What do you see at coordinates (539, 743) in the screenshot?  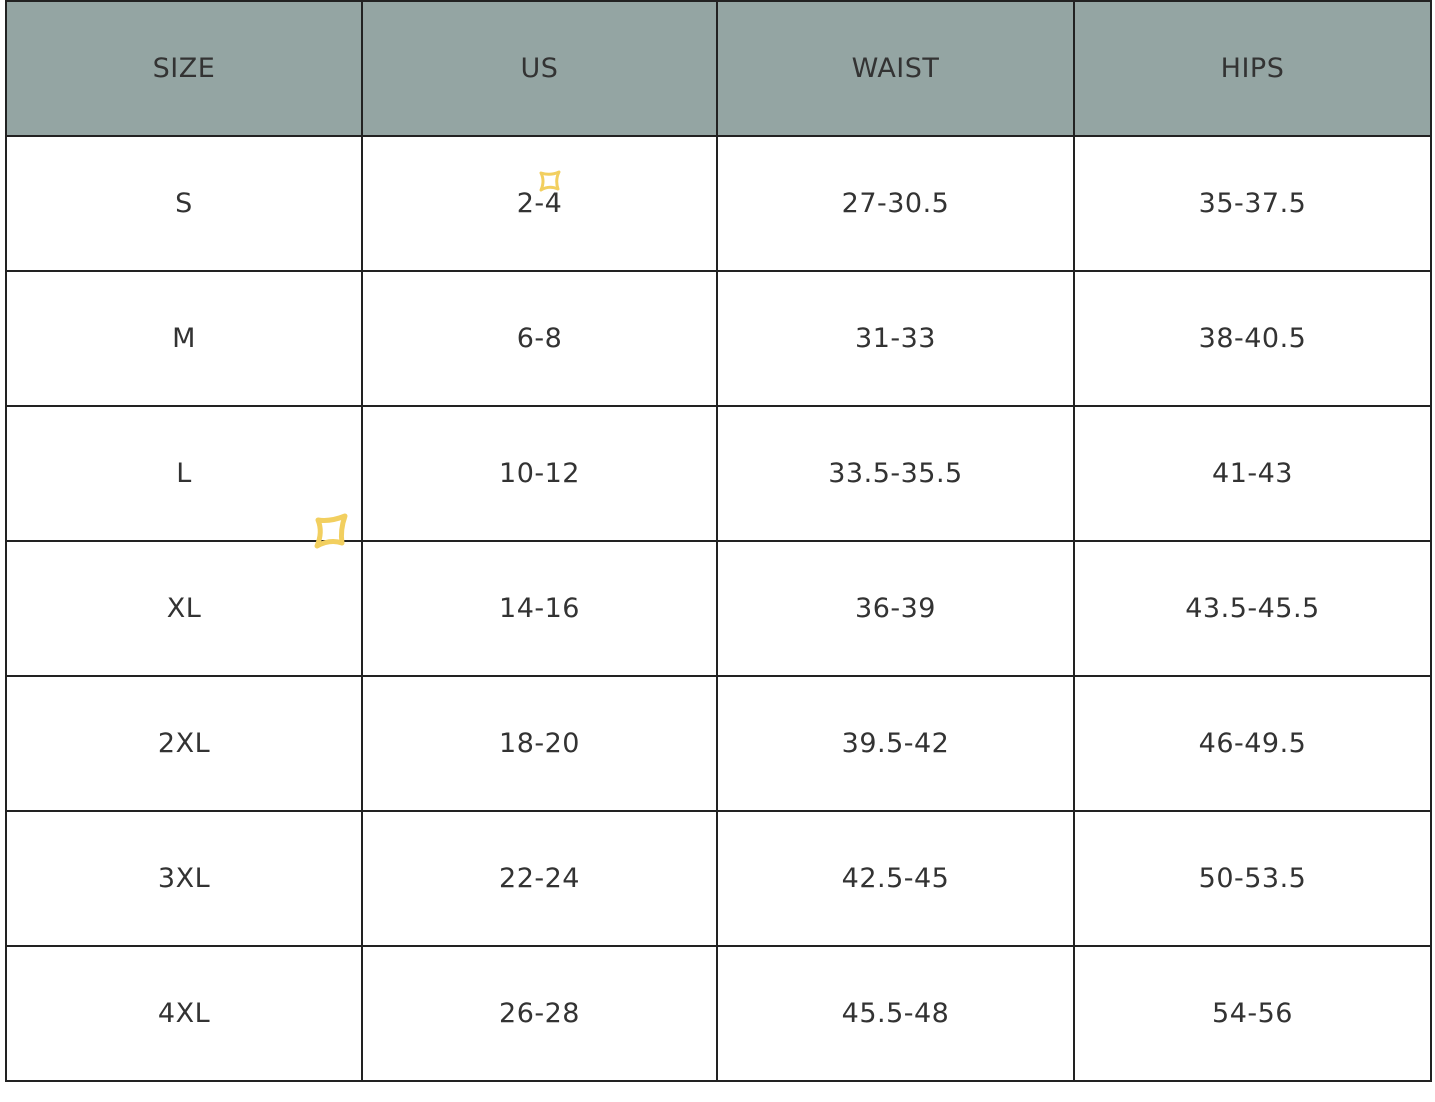 I see `cell-us: 18-20` at bounding box center [539, 743].